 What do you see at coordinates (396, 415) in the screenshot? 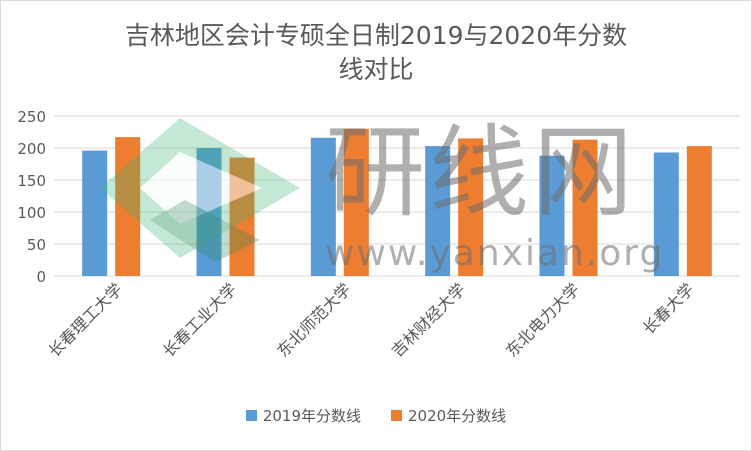
I see `legend-swatch-2020` at bounding box center [396, 415].